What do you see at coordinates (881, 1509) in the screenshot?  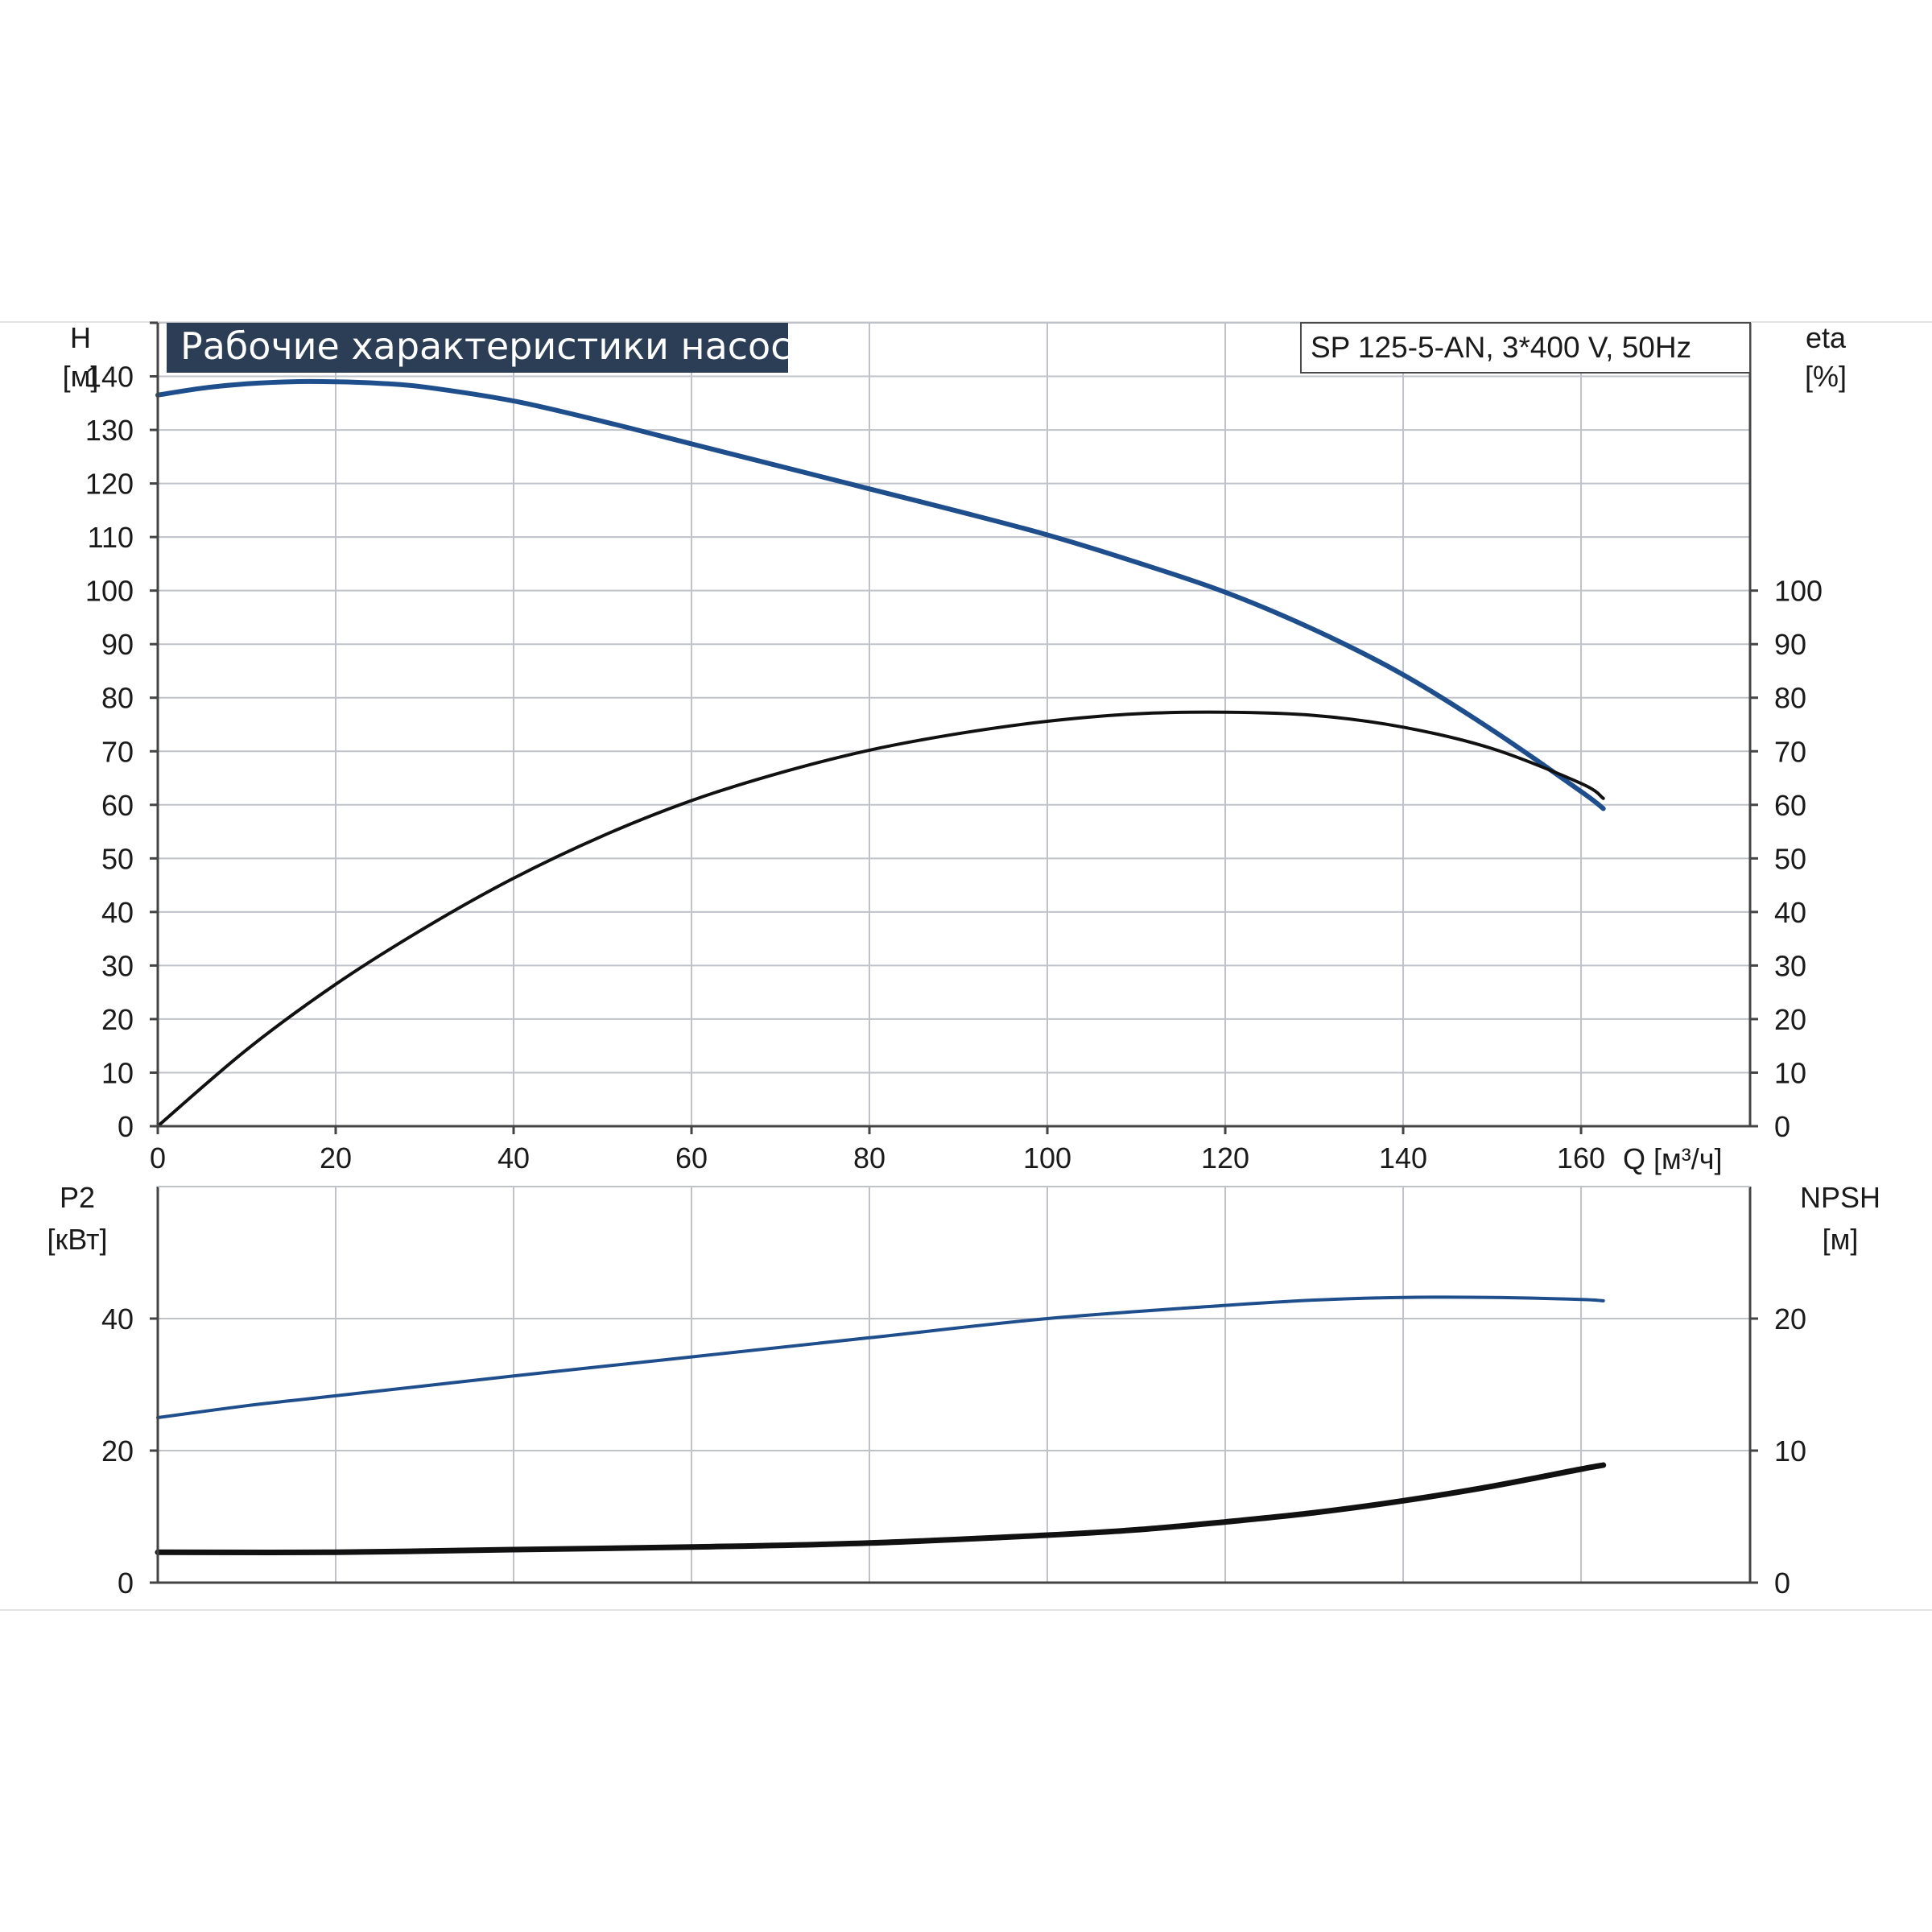 I see `npsh-curve` at bounding box center [881, 1509].